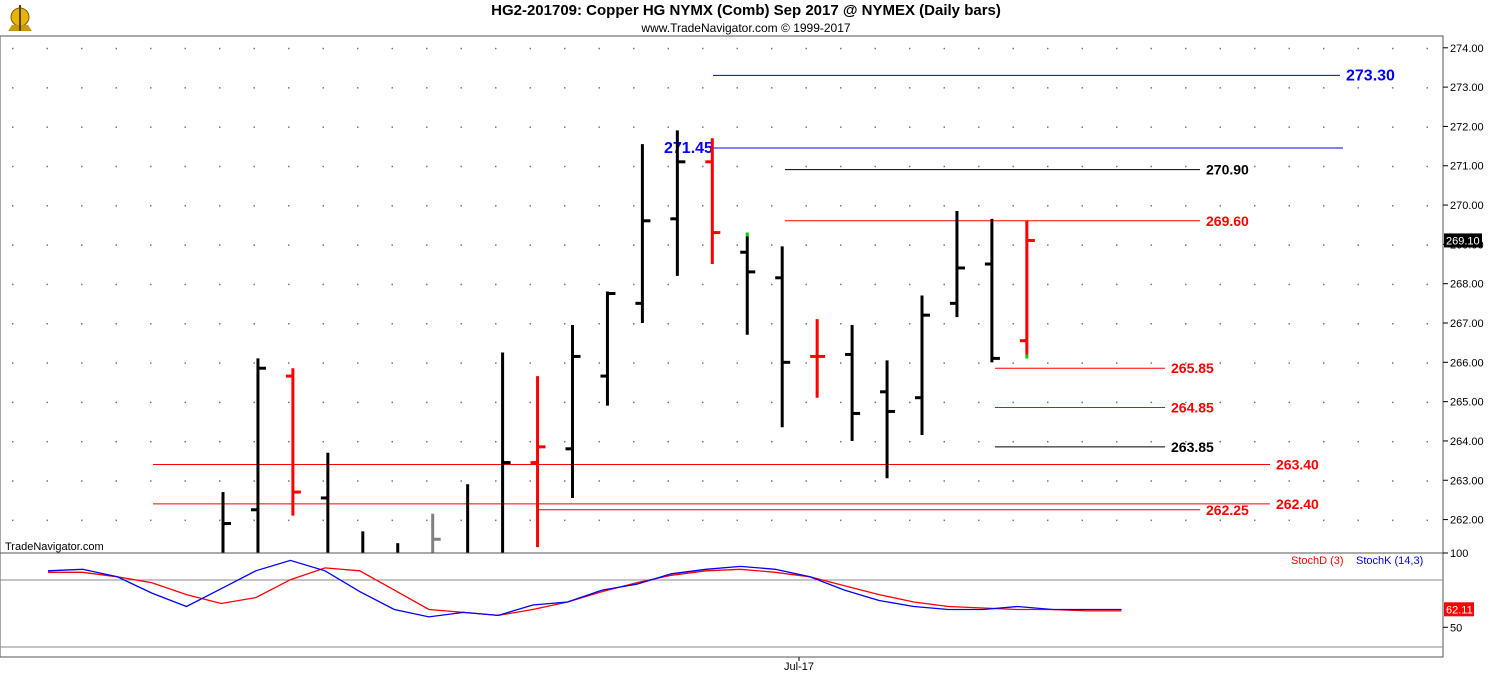 This screenshot has width=1492, height=677. I want to click on level-label: 262.40, so click(1297, 504).